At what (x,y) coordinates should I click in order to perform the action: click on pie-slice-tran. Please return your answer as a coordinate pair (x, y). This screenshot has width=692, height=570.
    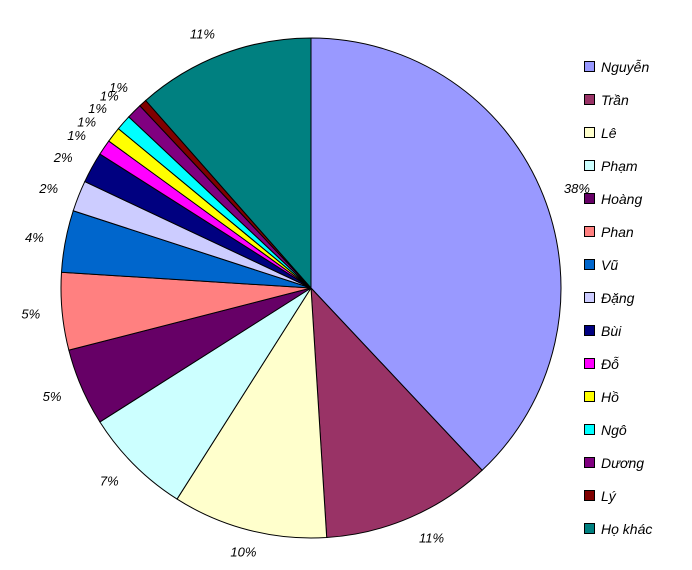
    Looking at the image, I should click on (396, 412).